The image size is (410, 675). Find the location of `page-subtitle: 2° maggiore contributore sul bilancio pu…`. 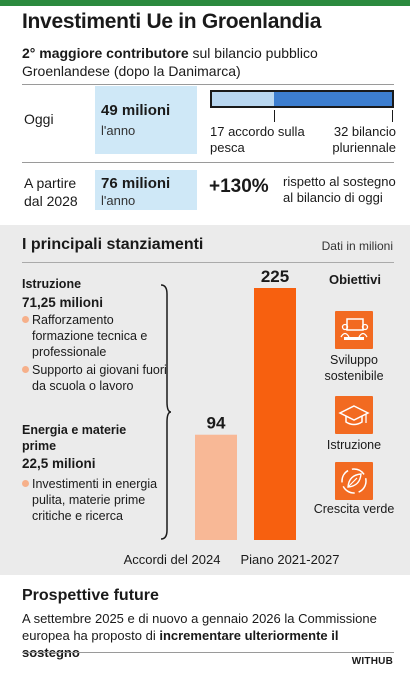

page-subtitle: 2° maggiore contributore sul bilancio pu… is located at coordinates (207, 62).